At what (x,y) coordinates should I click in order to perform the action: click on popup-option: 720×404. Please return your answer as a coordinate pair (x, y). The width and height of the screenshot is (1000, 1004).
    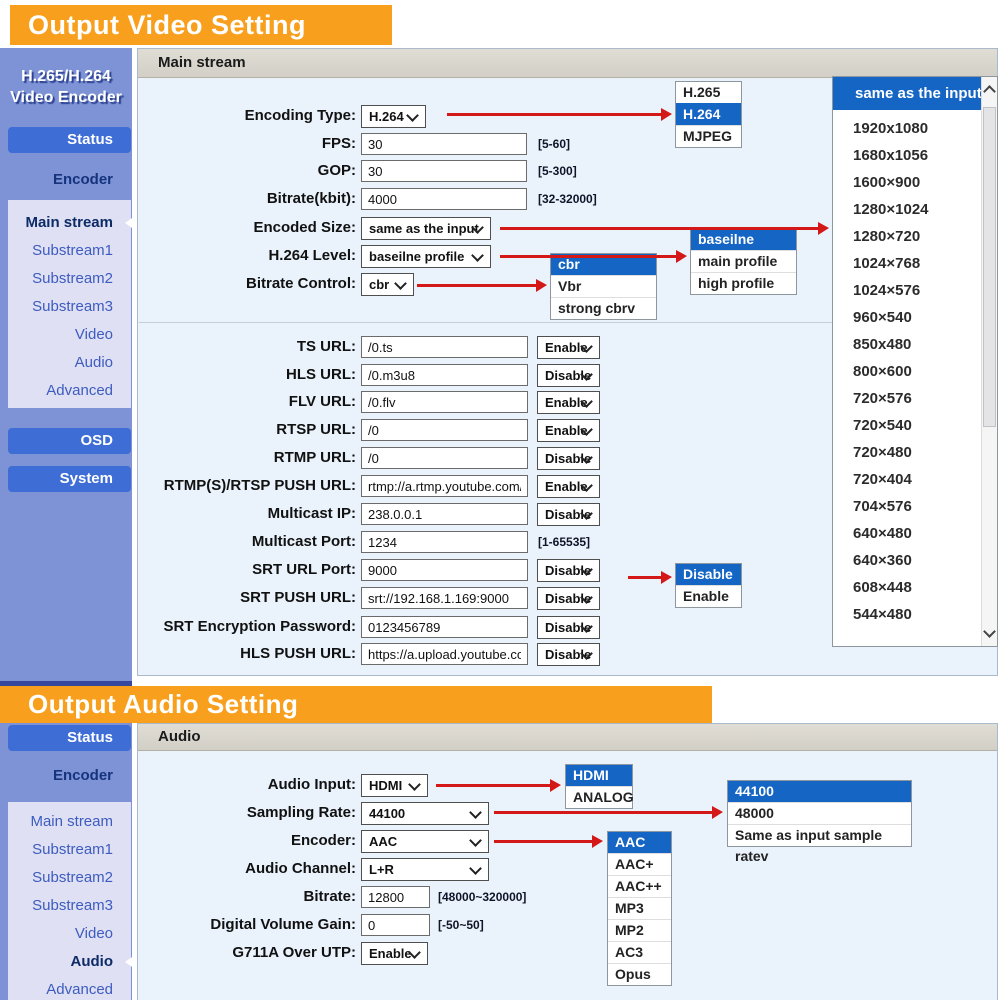
    Looking at the image, I should click on (882, 479).